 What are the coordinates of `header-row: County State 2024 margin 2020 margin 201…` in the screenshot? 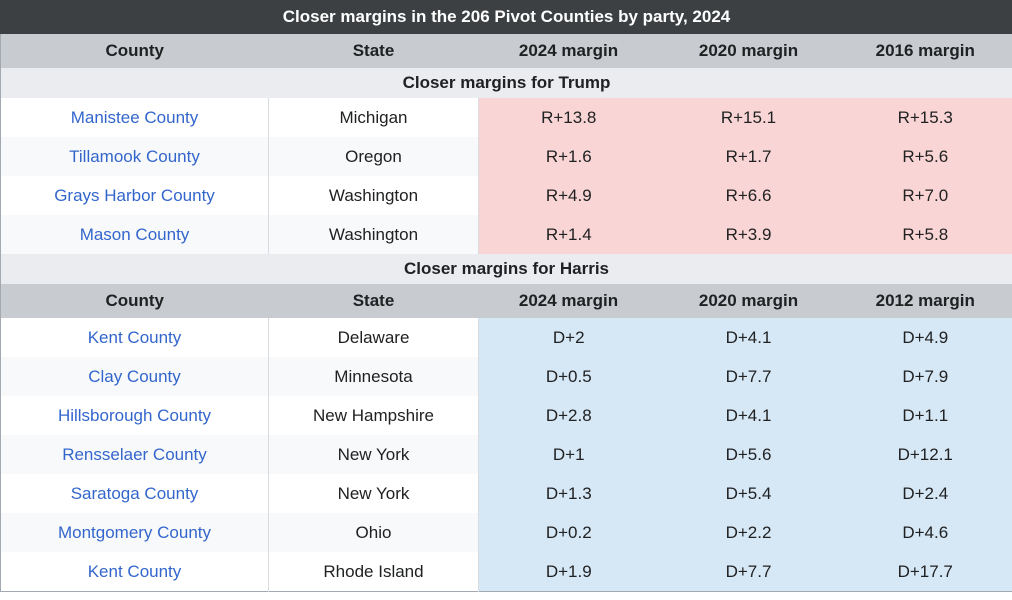 It's located at (506, 51).